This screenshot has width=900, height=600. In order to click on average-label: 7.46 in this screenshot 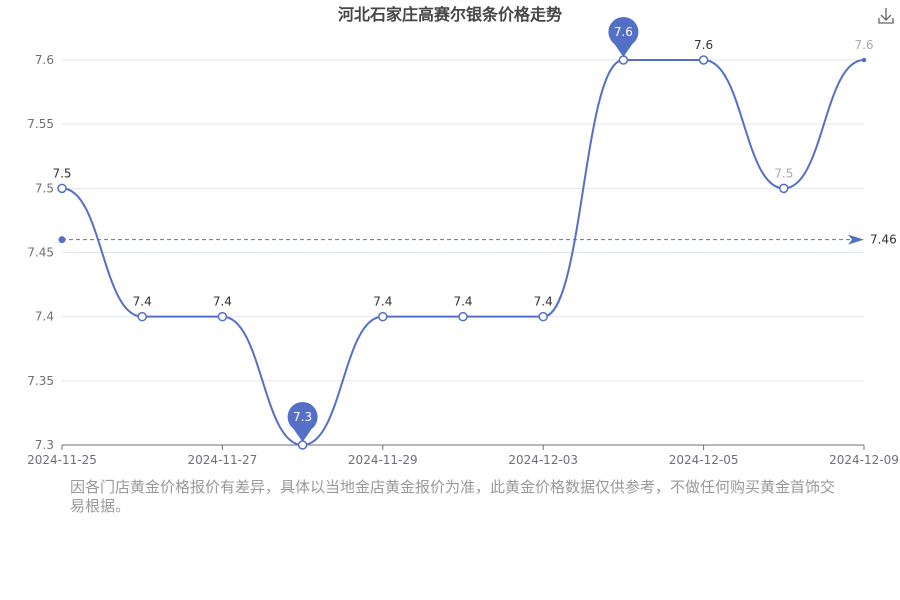, I will do `click(883, 240)`.